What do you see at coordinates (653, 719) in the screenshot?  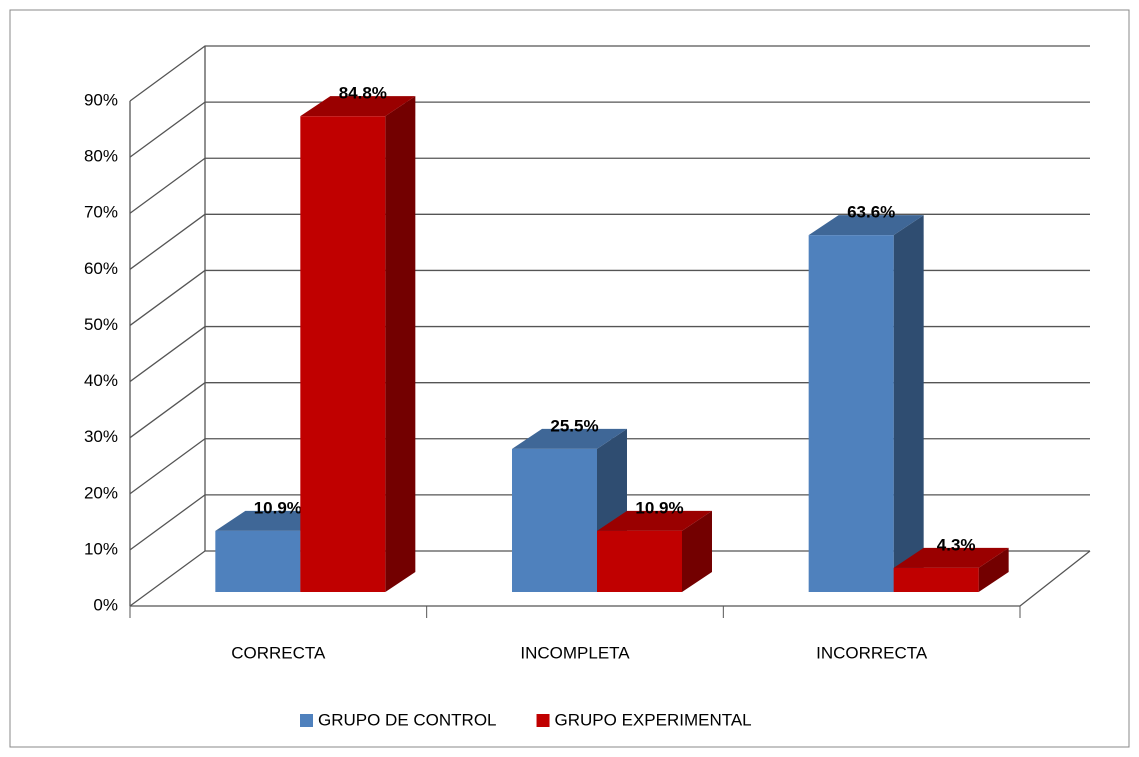 I see `legend-label: GRUPO EXPERIMENTAL` at bounding box center [653, 719].